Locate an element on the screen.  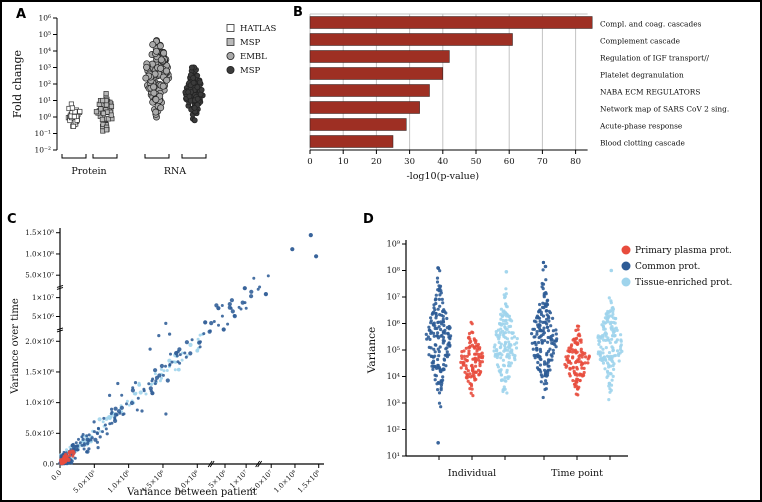
b-x-tick-label: 80 is located at coordinates (575, 162).